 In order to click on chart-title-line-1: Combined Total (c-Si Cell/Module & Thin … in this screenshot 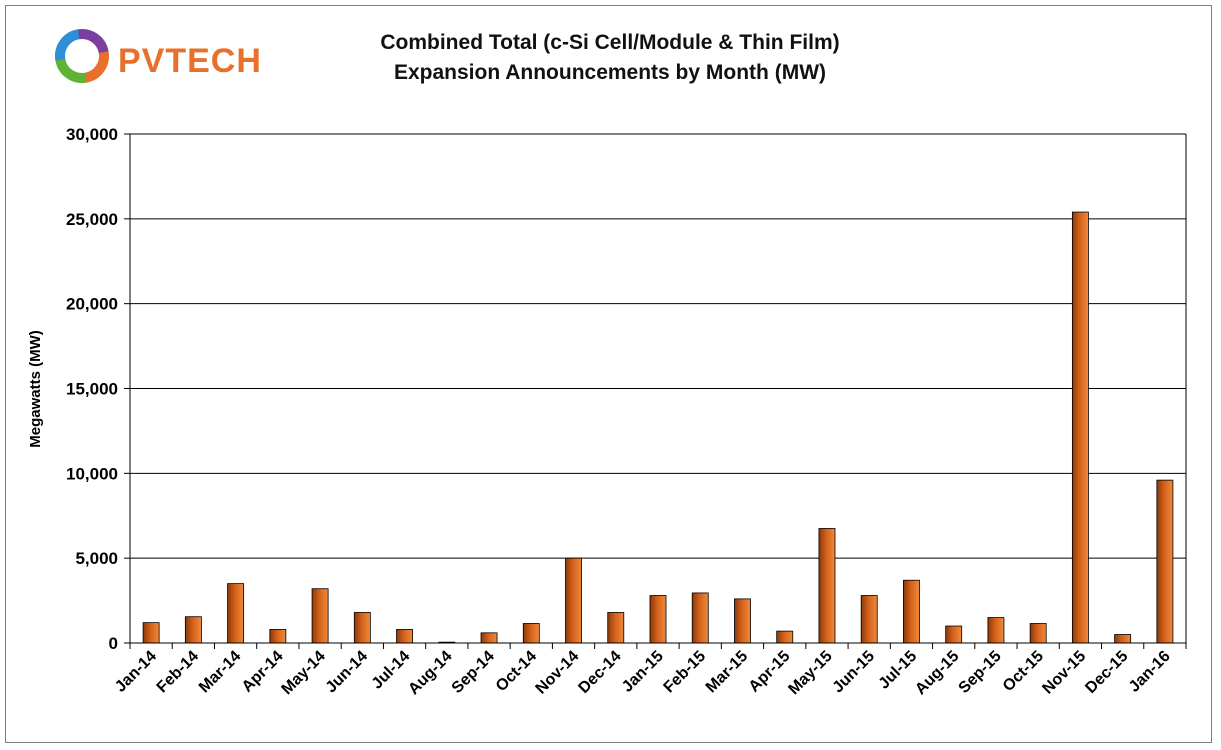, I will do `click(610, 42)`.